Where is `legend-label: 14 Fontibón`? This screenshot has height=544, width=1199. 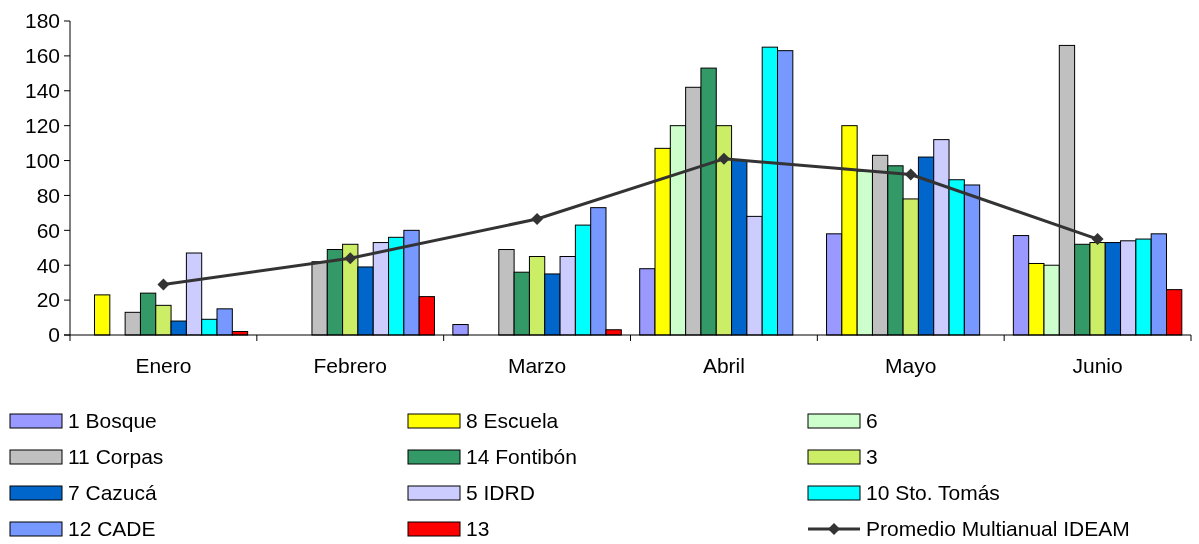
legend-label: 14 Fontibón is located at coordinates (521, 457).